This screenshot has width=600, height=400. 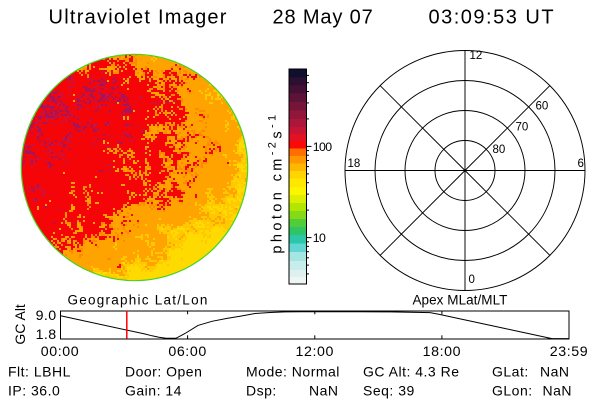 I want to click on svg-text: Flt: LBHL, so click(x=39, y=372).